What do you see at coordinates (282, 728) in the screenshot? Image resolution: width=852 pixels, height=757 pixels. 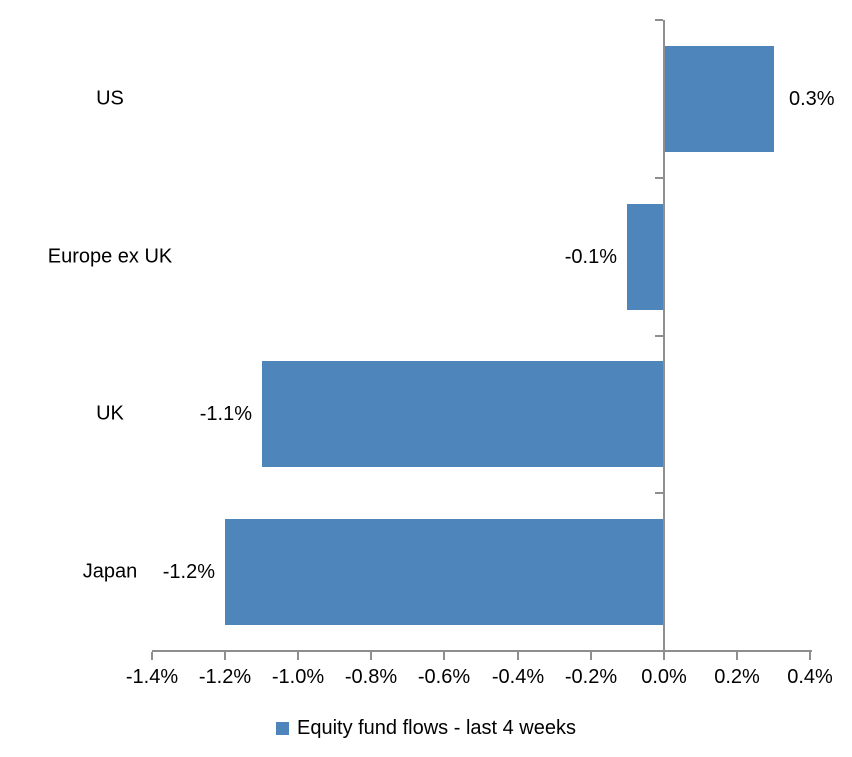 I see `legend-marker-swatch` at bounding box center [282, 728].